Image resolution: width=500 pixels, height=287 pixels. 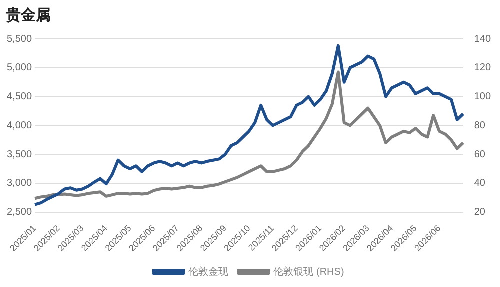 I want to click on y-tick-label: 3,500, so click(x=19, y=154).